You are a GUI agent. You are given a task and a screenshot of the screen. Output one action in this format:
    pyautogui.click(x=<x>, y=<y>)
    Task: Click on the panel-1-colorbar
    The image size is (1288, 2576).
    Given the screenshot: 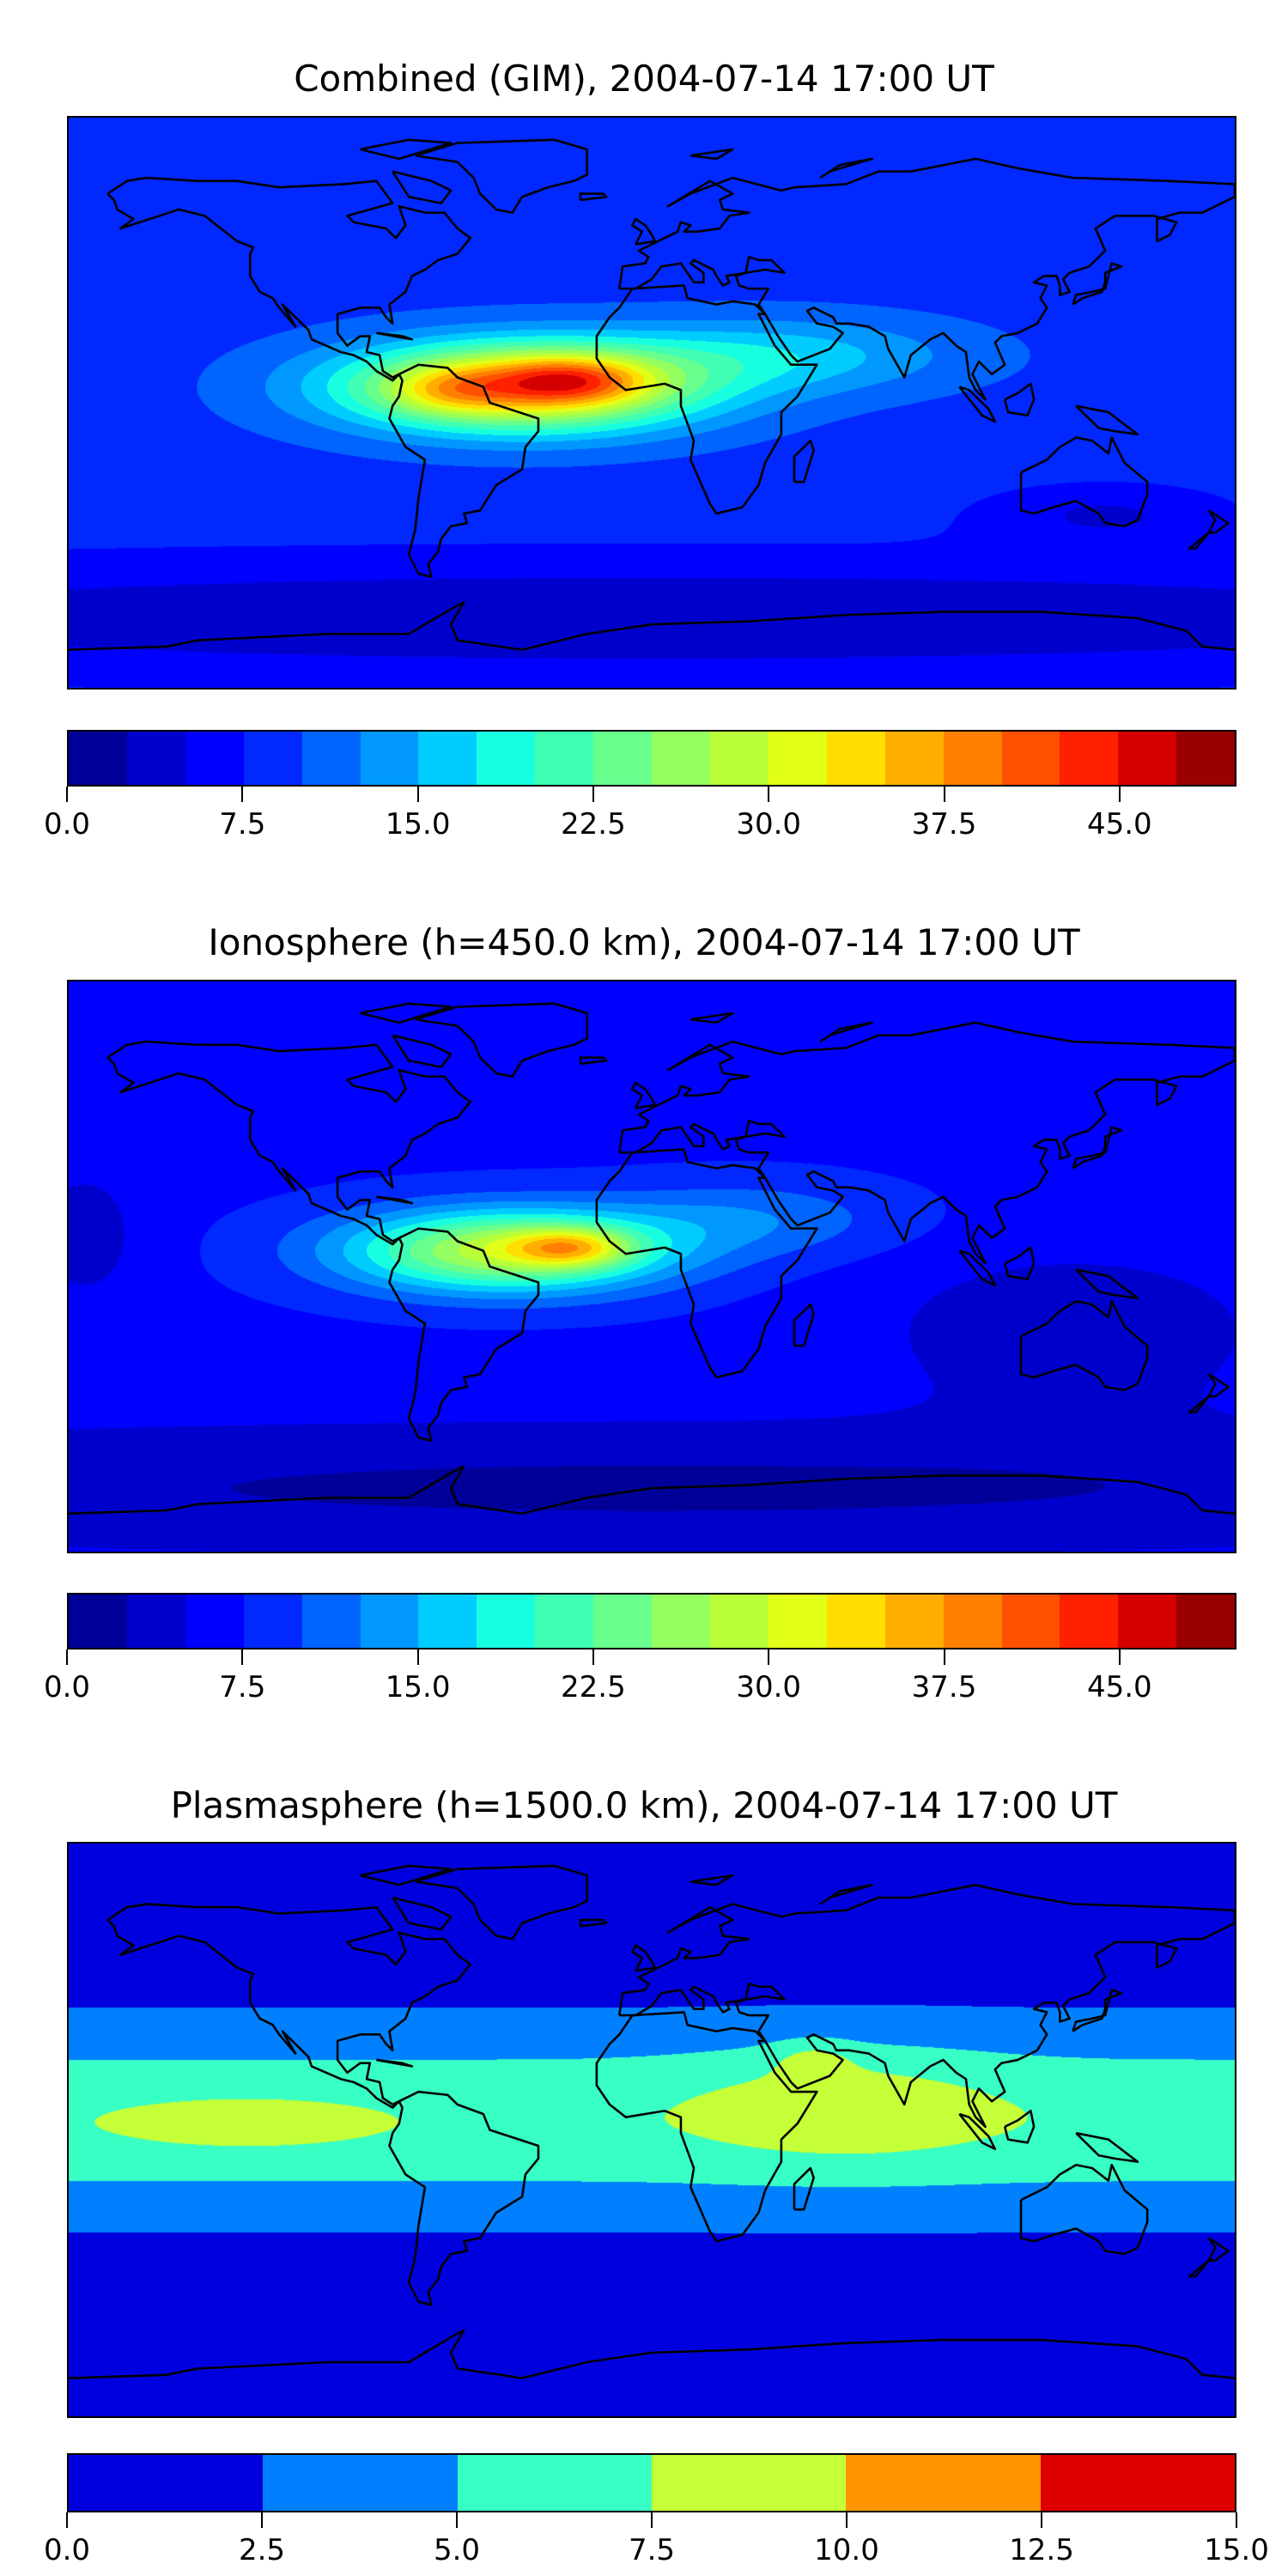 What is the action you would take?
    pyautogui.click(x=651, y=759)
    